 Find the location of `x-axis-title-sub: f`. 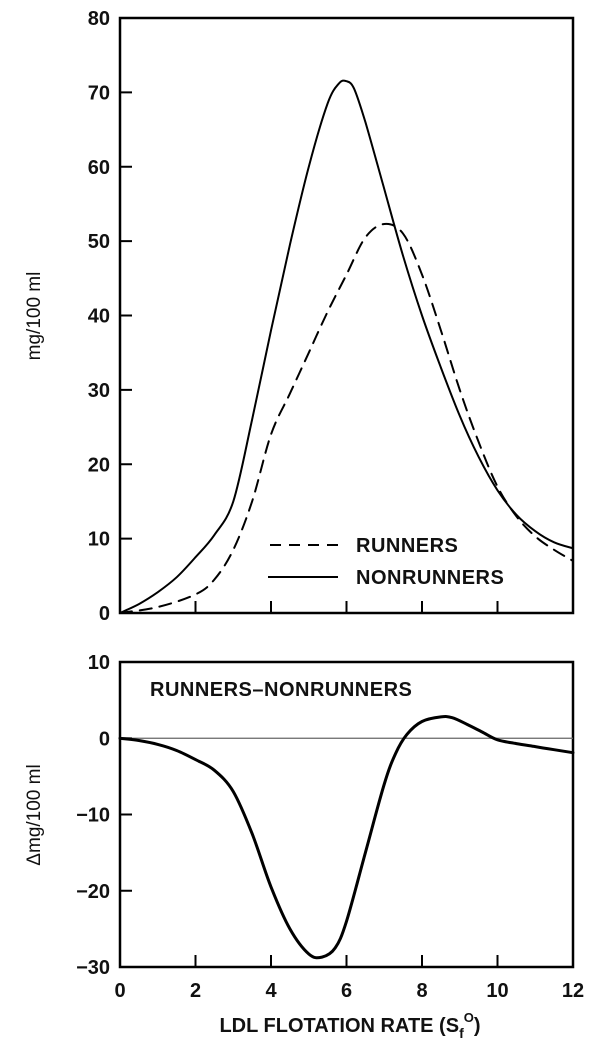

x-axis-title-sub: f is located at coordinates (461, 1033).